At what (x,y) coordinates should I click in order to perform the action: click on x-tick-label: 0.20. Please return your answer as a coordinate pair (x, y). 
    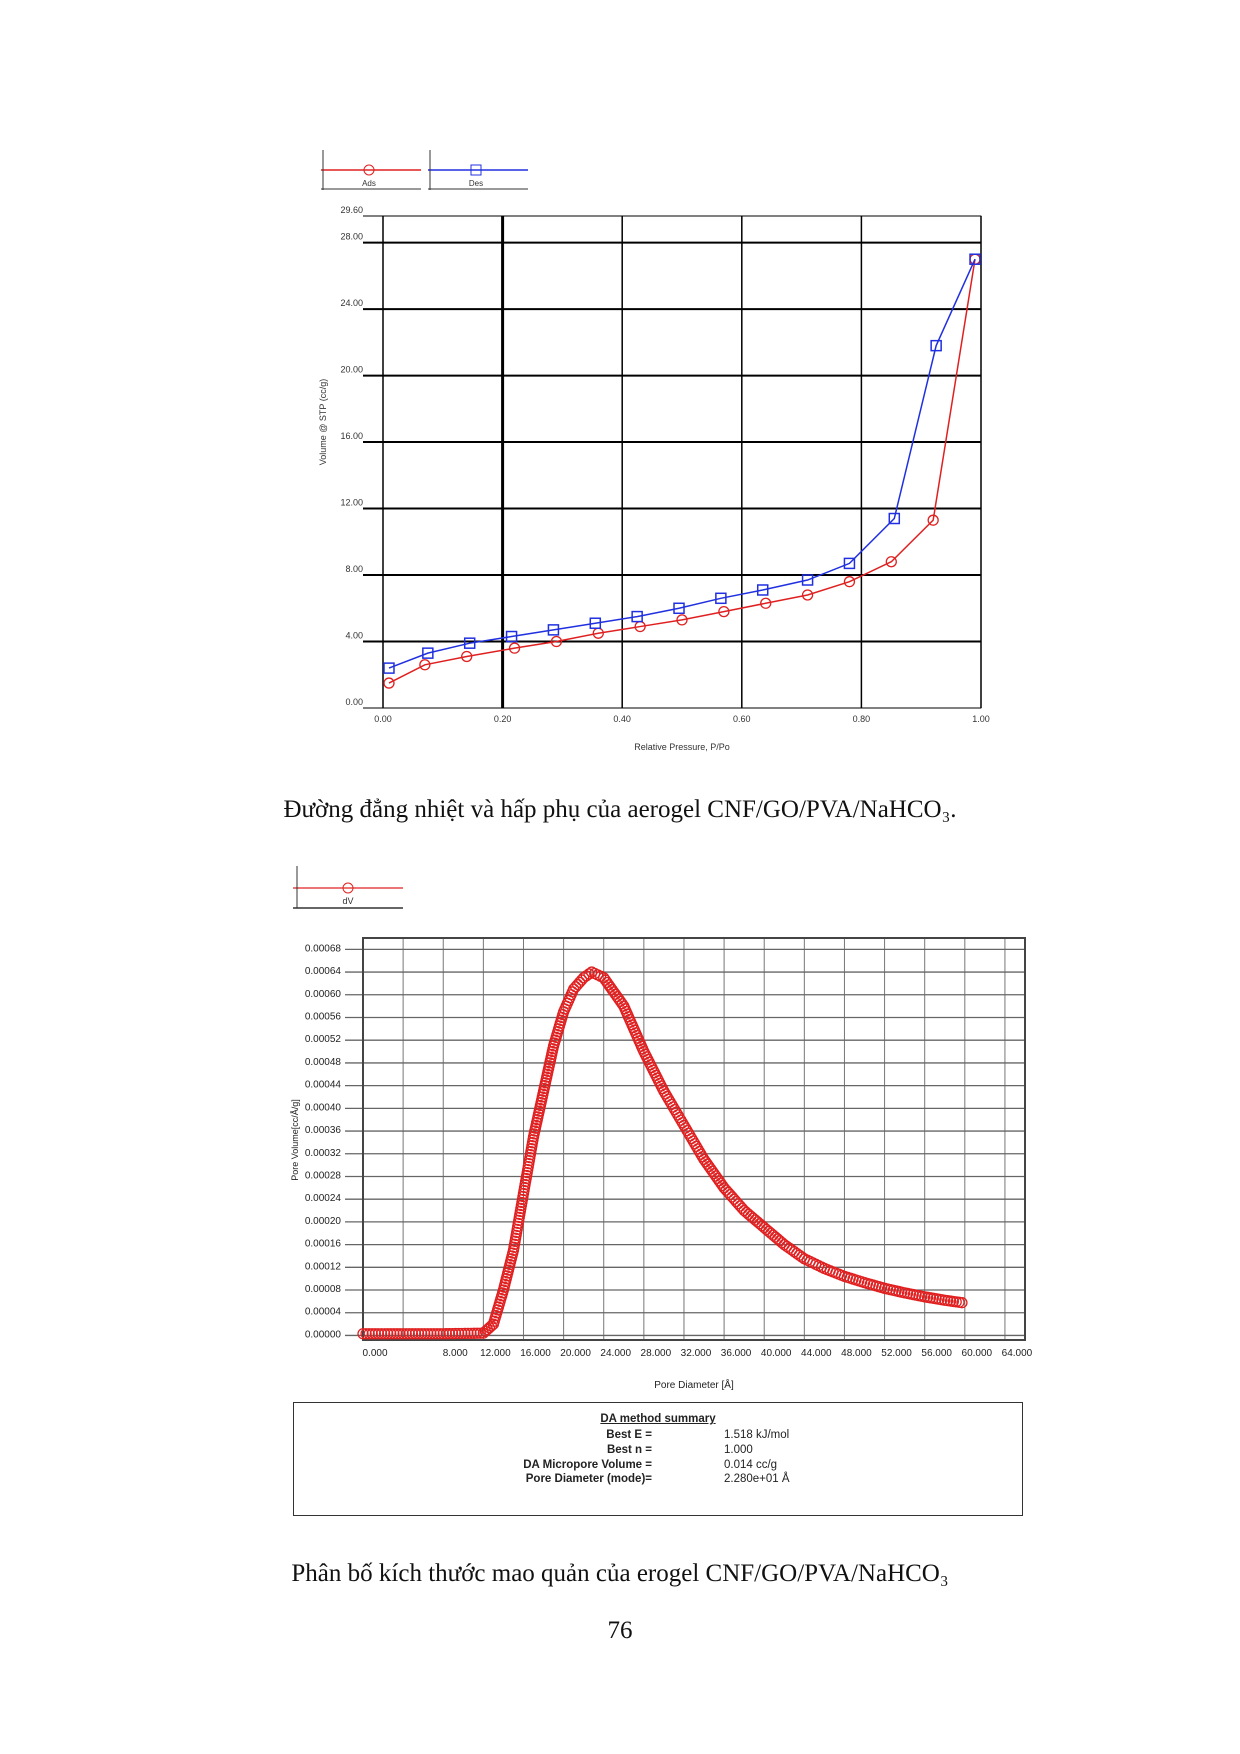
    Looking at the image, I should click on (503, 719).